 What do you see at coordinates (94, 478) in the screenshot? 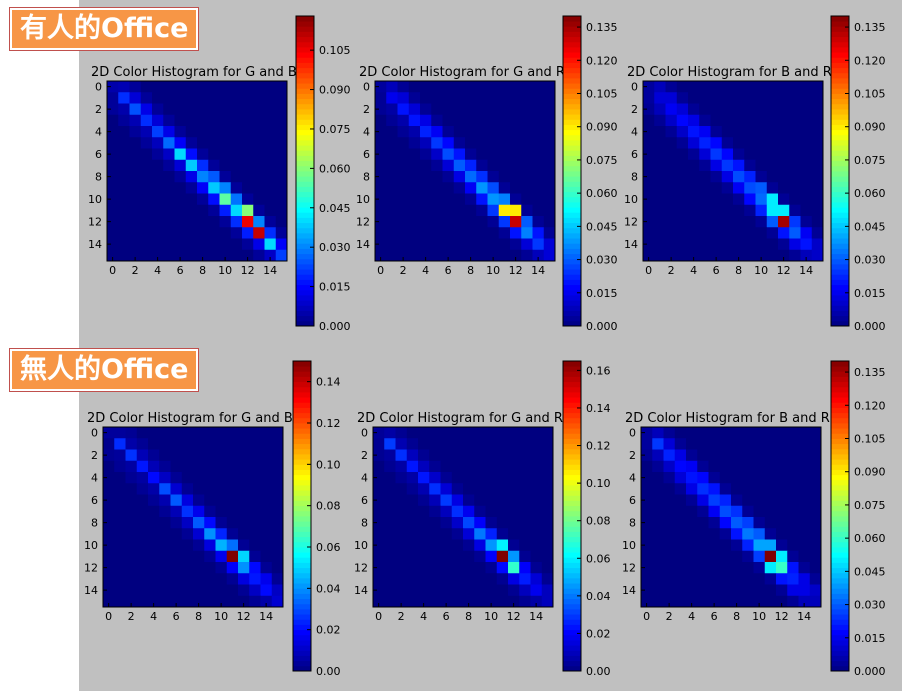
I see `y-tick-label: 4` at bounding box center [94, 478].